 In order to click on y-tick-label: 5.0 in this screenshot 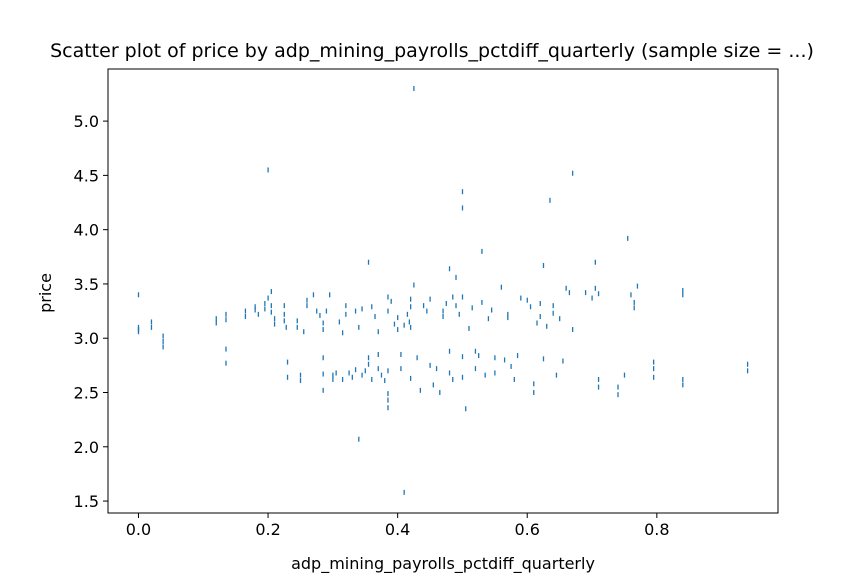, I will do `click(86, 121)`.